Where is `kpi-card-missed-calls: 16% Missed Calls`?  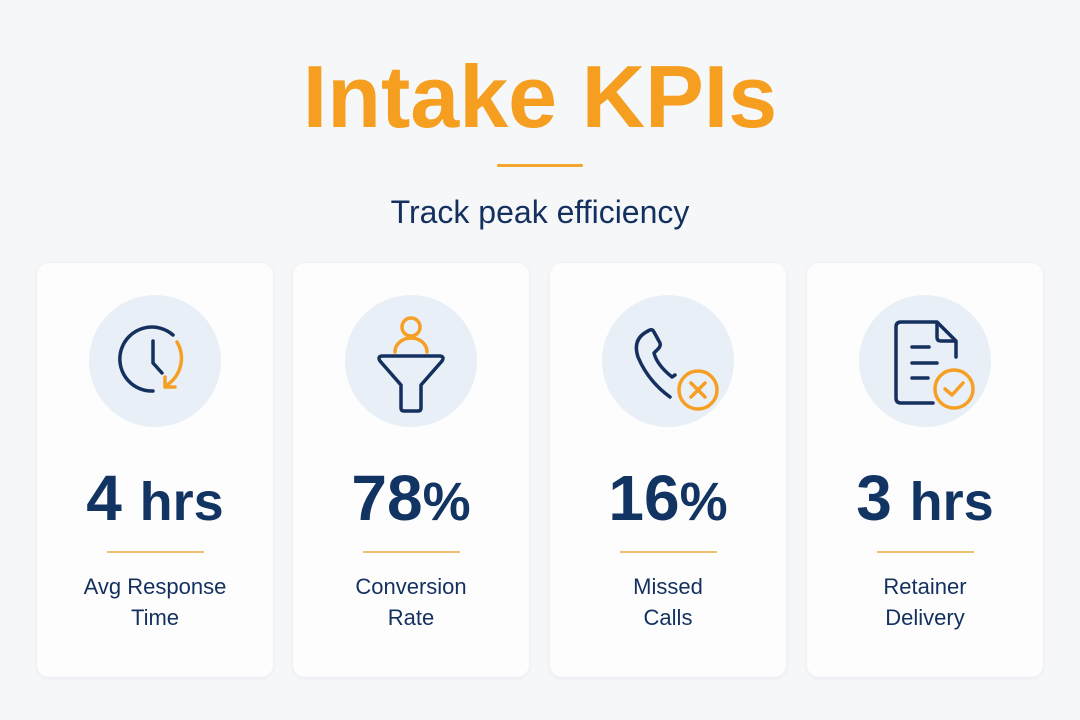
kpi-card-missed-calls: 16% Missed Calls is located at coordinates (668, 470).